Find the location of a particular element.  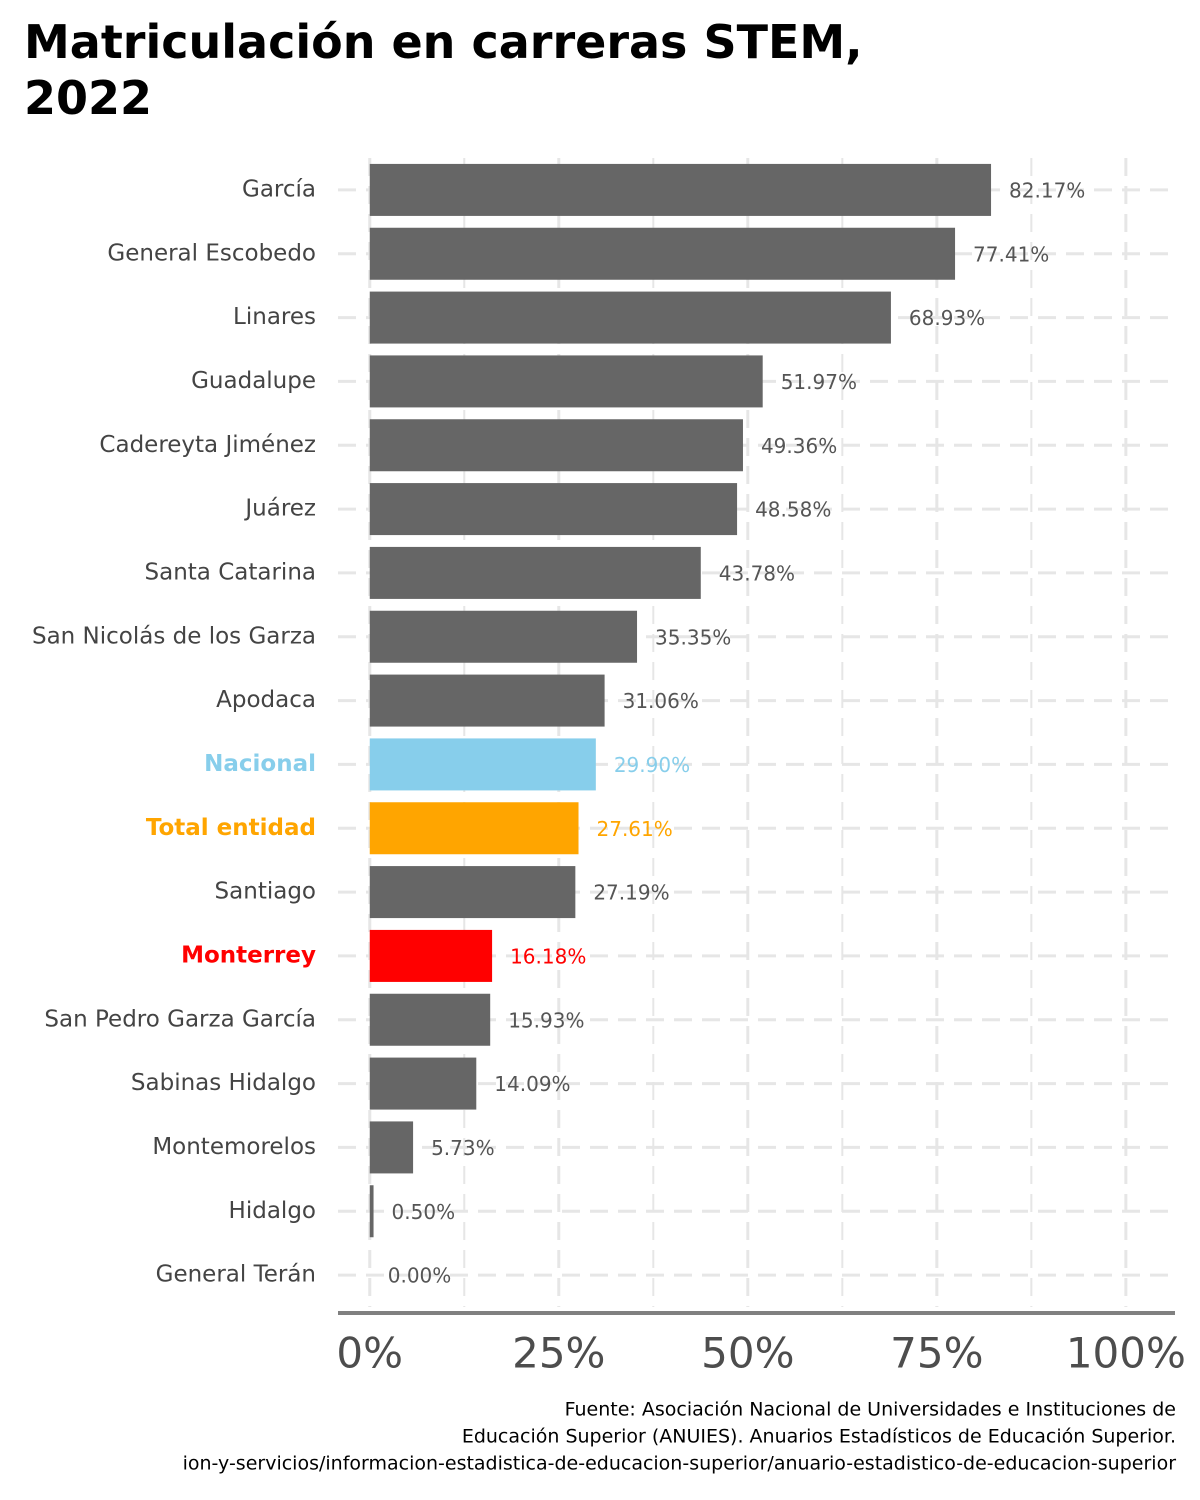

value-label: 14.09% is located at coordinates (532, 1084).